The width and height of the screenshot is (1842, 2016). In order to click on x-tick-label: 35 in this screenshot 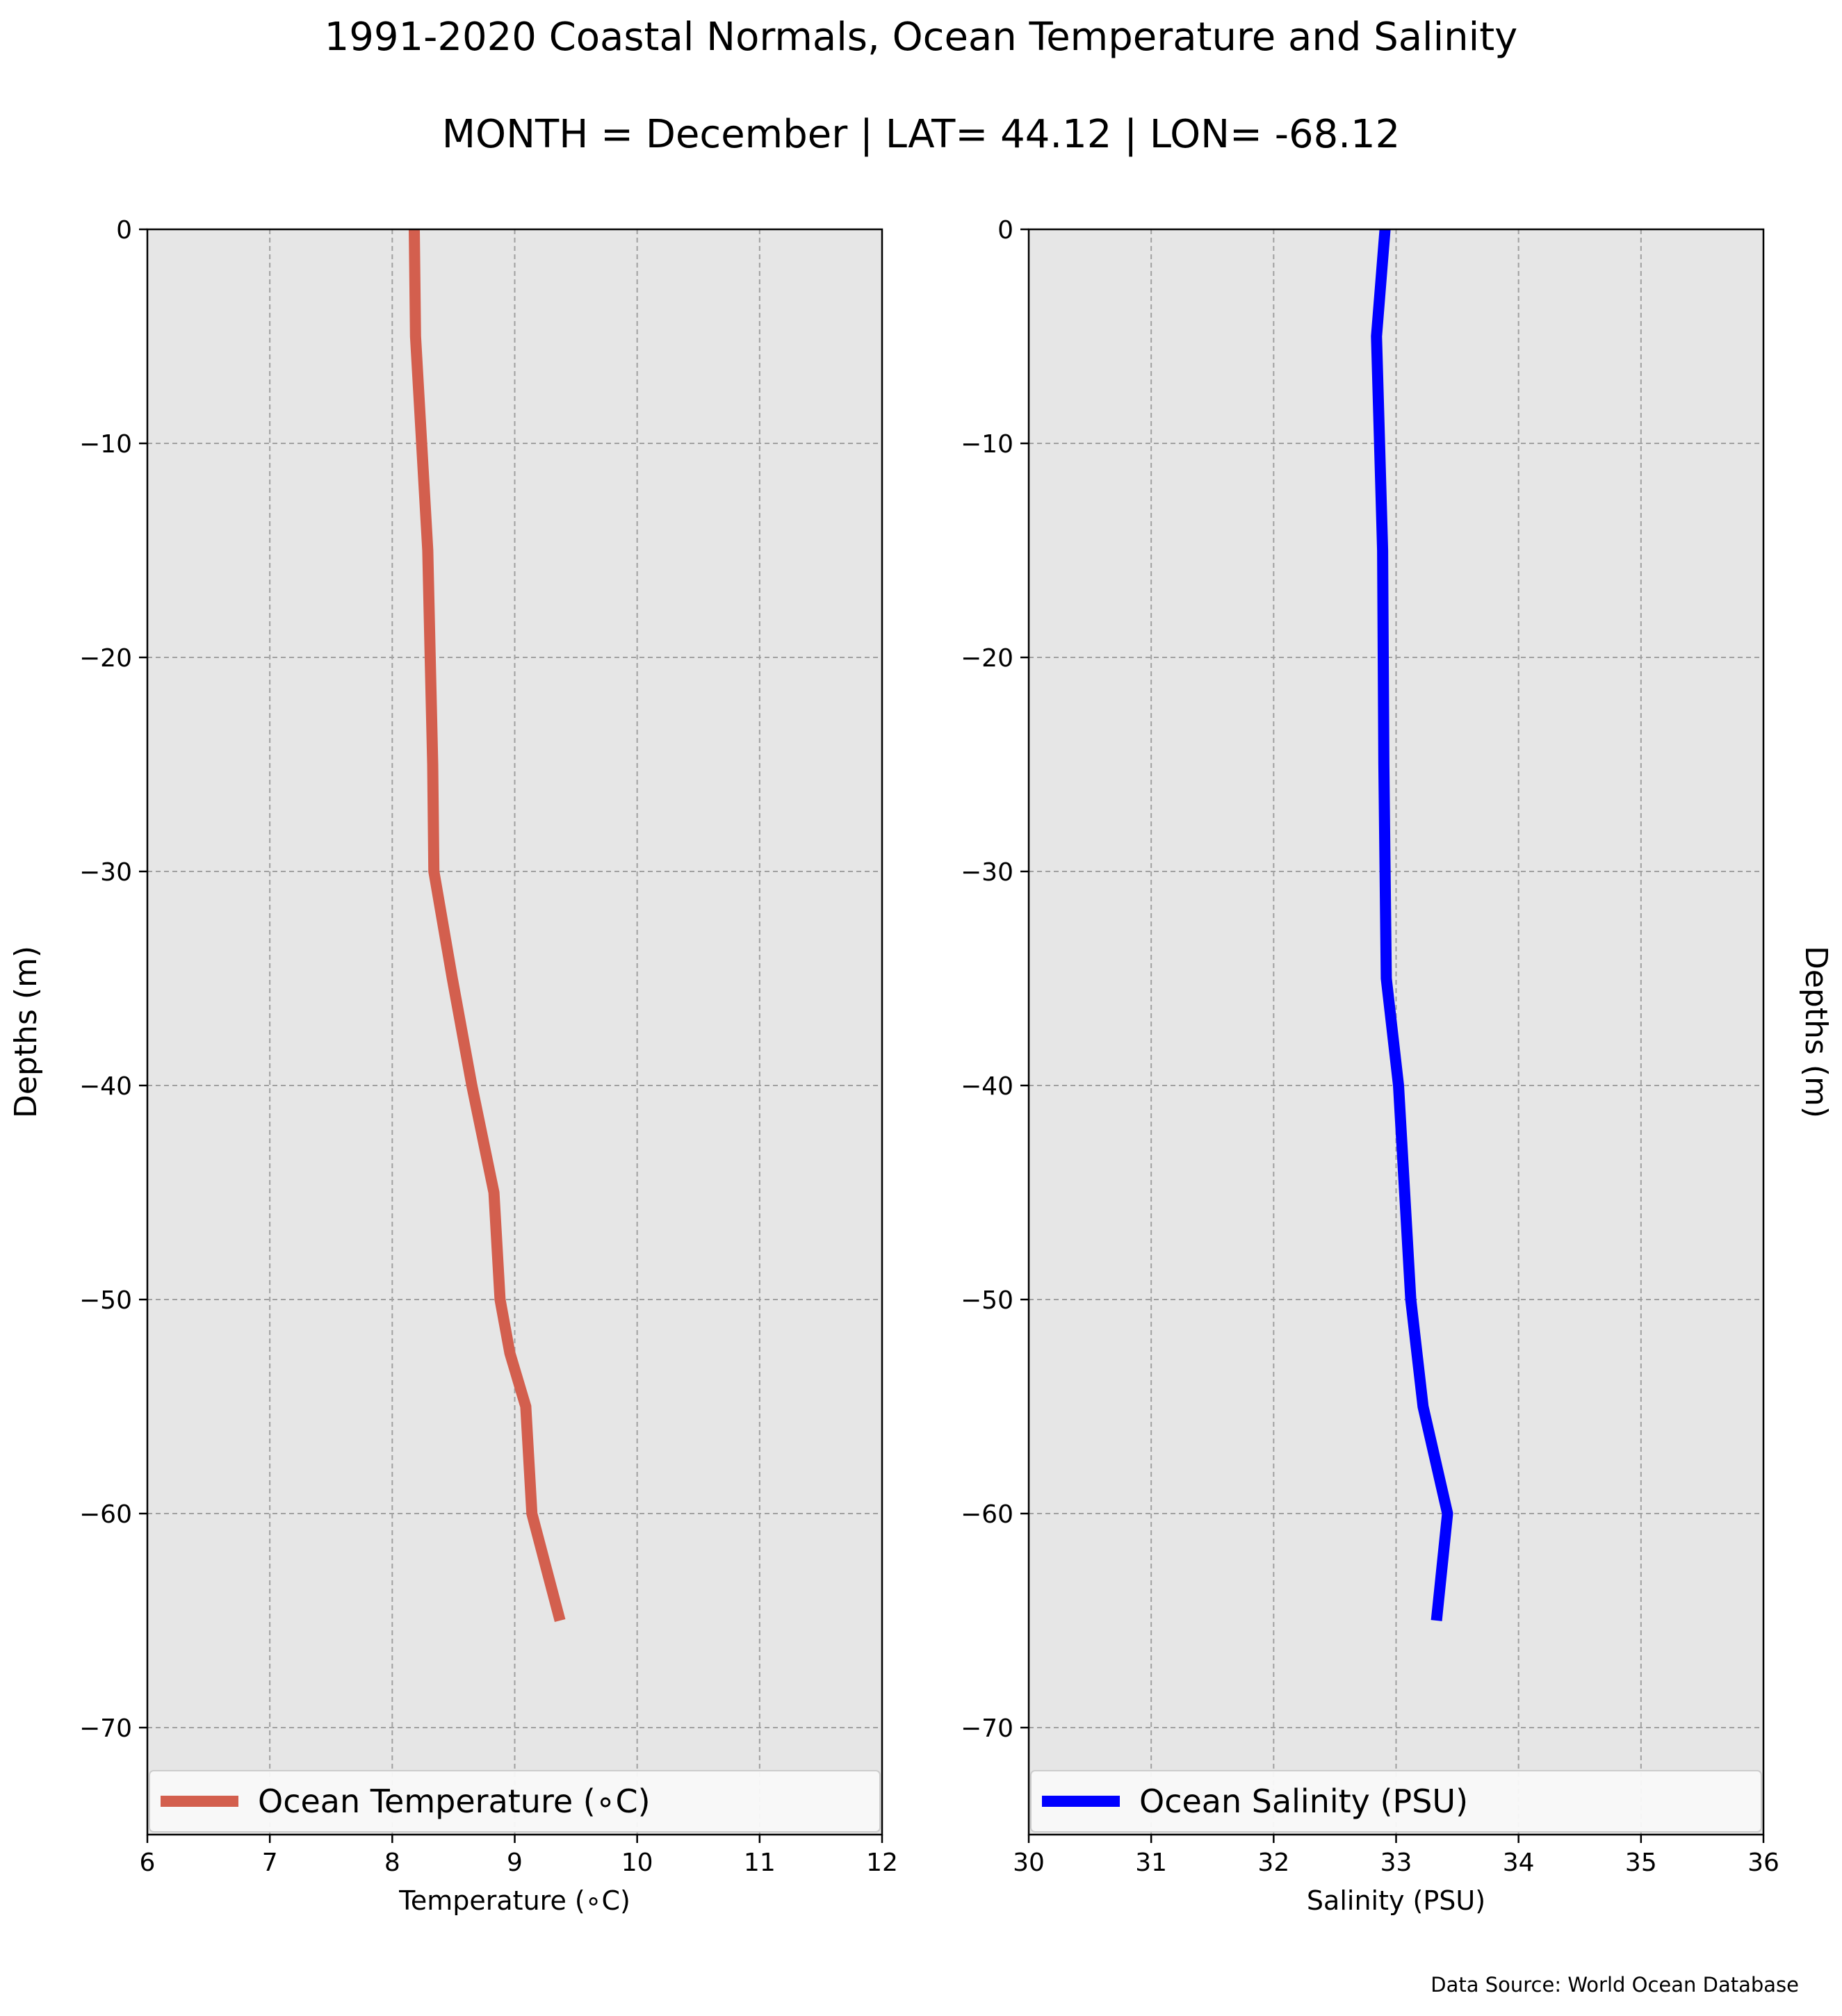, I will do `click(1641, 1863)`.